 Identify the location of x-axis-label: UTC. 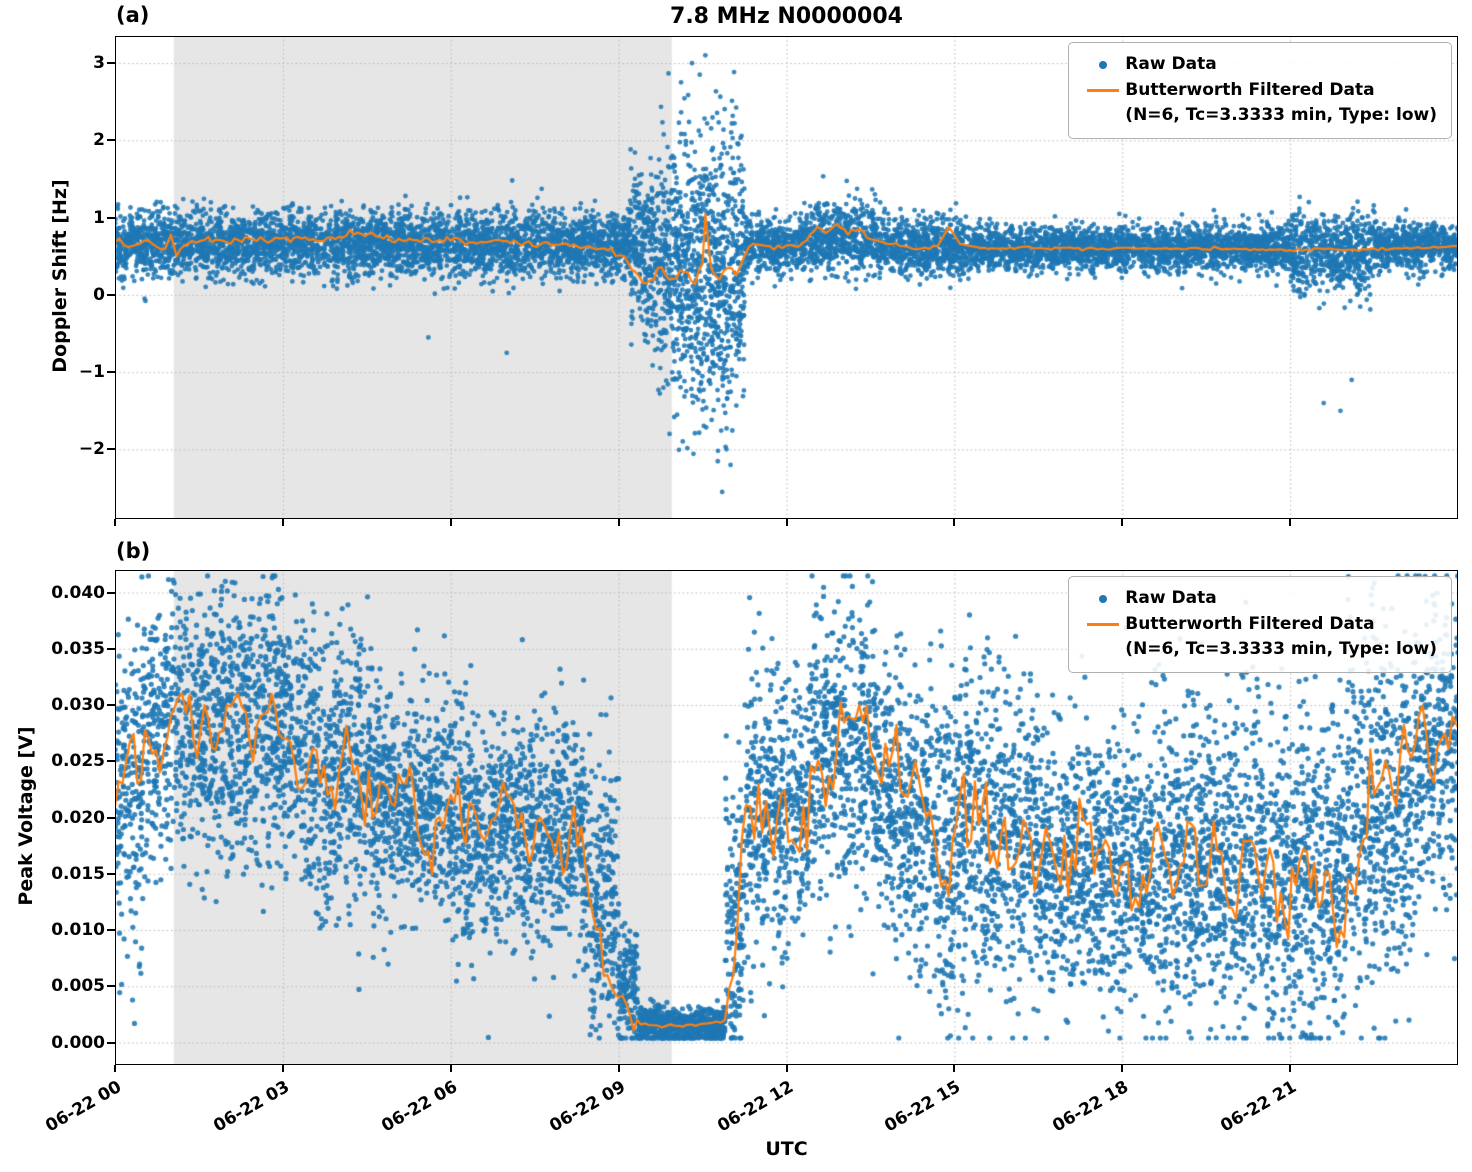
(786, 1149).